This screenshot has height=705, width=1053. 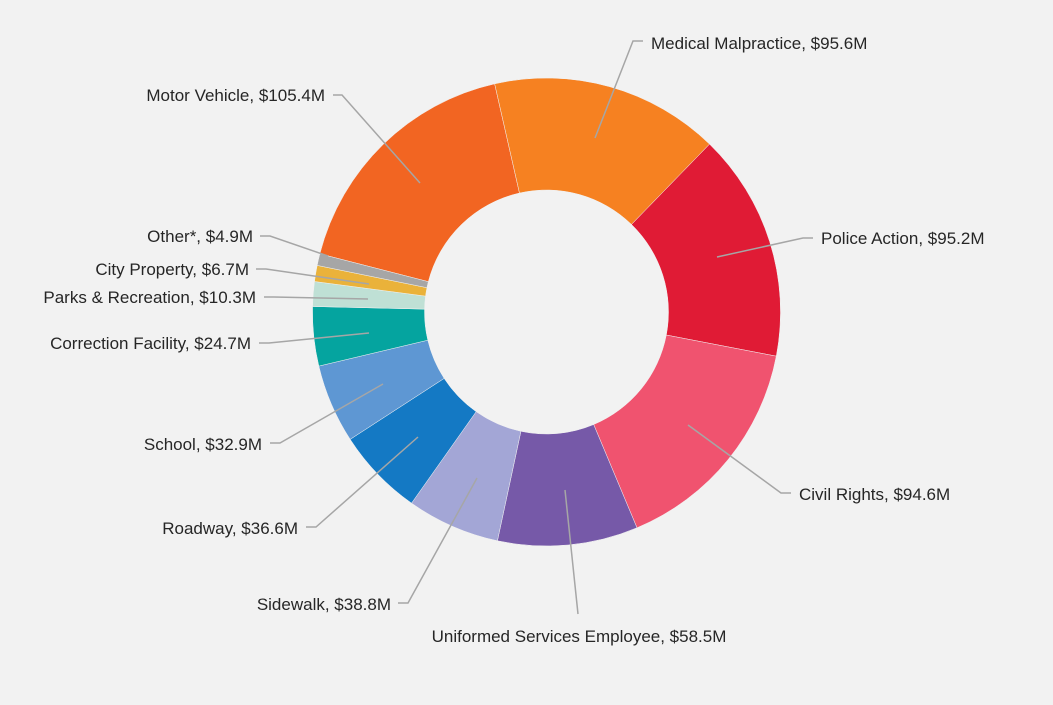 What do you see at coordinates (902, 238) in the screenshot?
I see `data-label: Police Action, $95.2M` at bounding box center [902, 238].